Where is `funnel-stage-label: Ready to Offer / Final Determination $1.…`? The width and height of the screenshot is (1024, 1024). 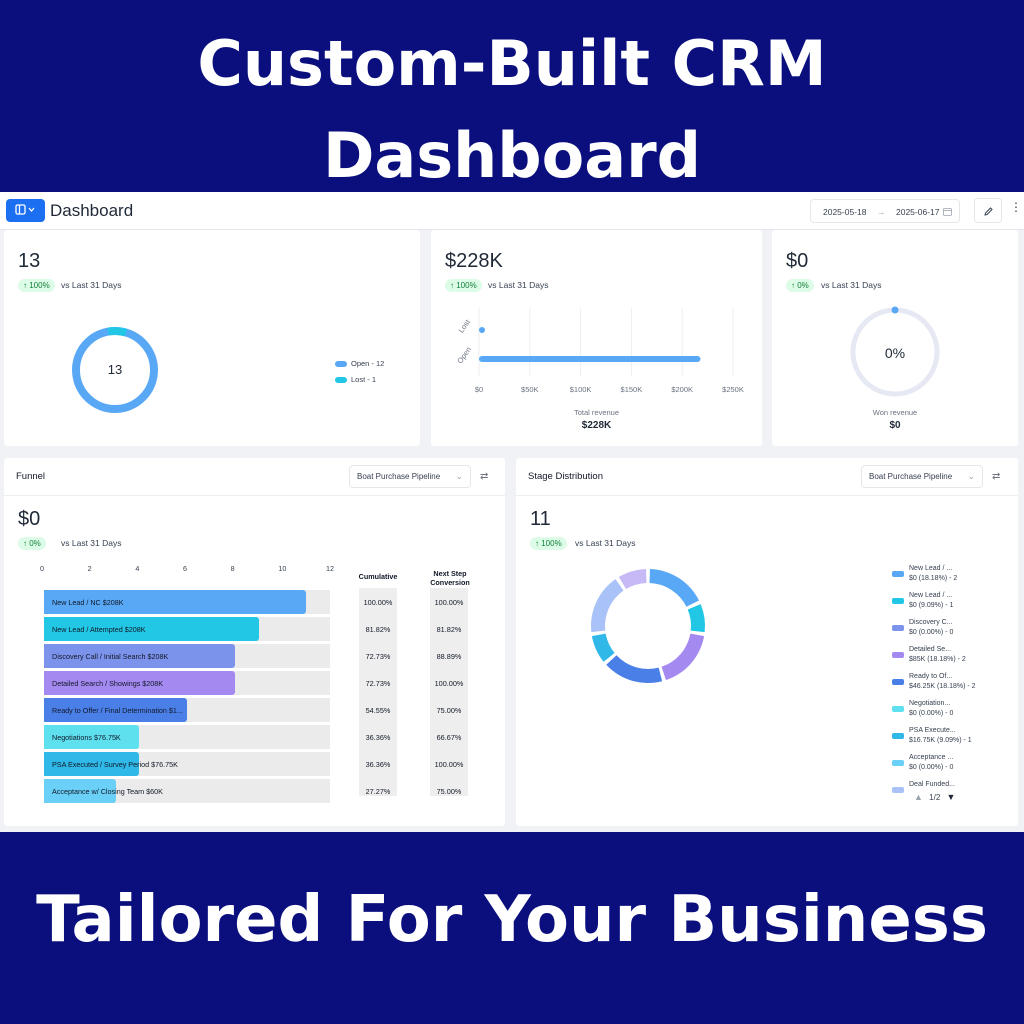
funnel-stage-label: Ready to Offer / Final Determination $1.… is located at coordinates (117, 710).